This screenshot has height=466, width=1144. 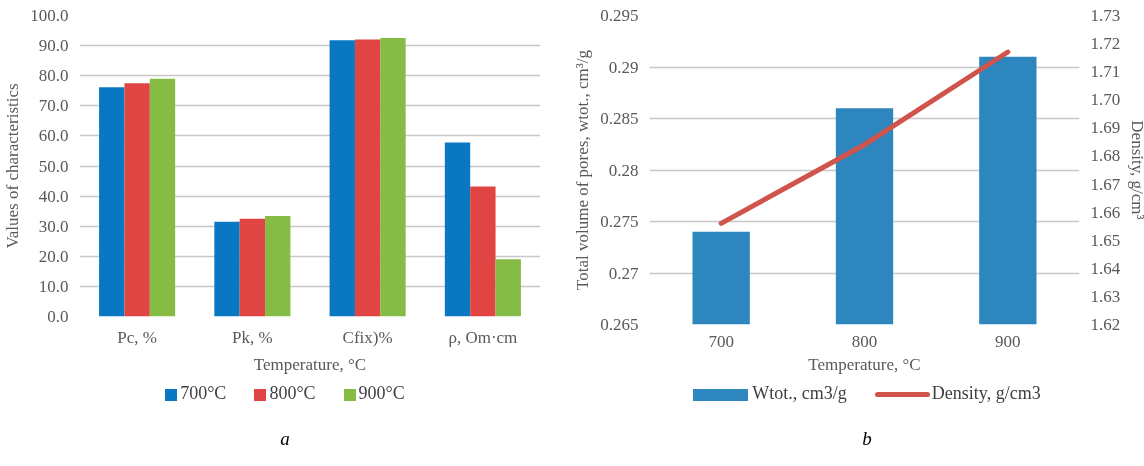 What do you see at coordinates (367, 337) in the screenshot?
I see `x-tick-label: Cfix)%` at bounding box center [367, 337].